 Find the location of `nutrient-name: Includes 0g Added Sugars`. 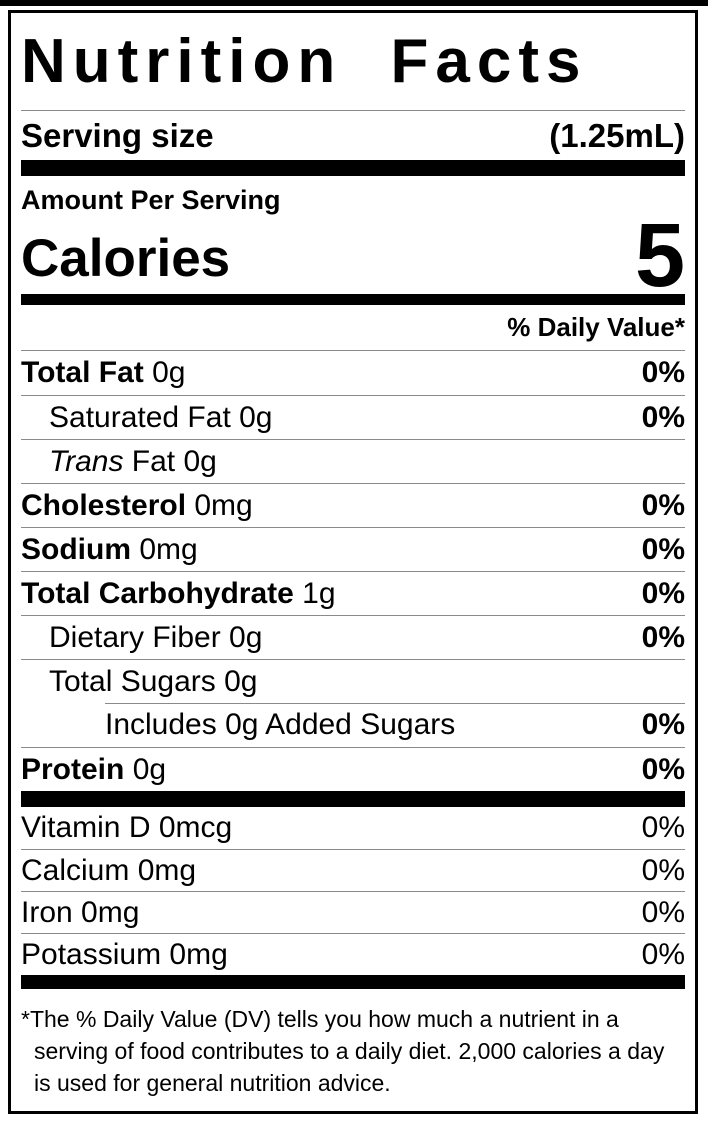

nutrient-name: Includes 0g Added Sugars is located at coordinates (280, 724).